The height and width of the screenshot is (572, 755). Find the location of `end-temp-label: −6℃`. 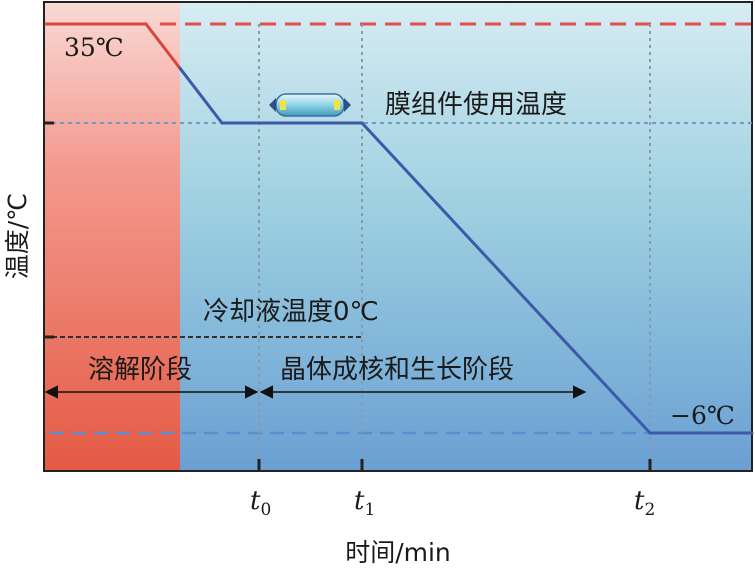

end-temp-label: −6℃ is located at coordinates (702, 415).